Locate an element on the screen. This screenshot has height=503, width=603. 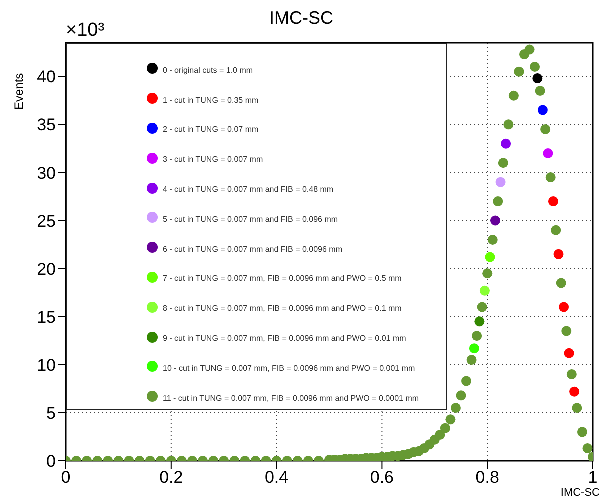
y-tick-label: 40 is located at coordinates (46, 77).